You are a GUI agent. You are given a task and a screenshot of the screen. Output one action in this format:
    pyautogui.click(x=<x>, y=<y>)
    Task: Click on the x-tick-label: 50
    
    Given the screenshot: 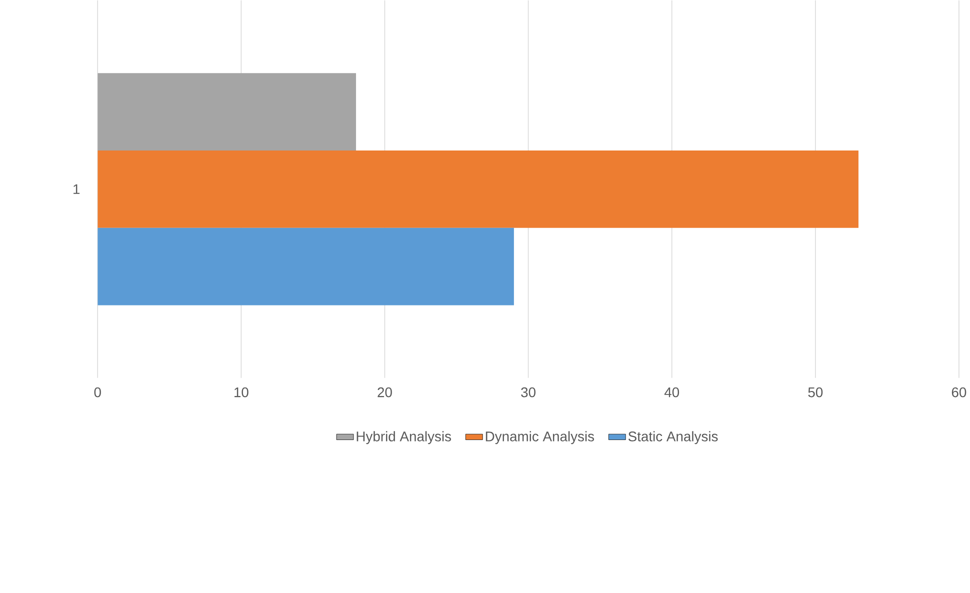 What is the action you would take?
    pyautogui.click(x=815, y=392)
    